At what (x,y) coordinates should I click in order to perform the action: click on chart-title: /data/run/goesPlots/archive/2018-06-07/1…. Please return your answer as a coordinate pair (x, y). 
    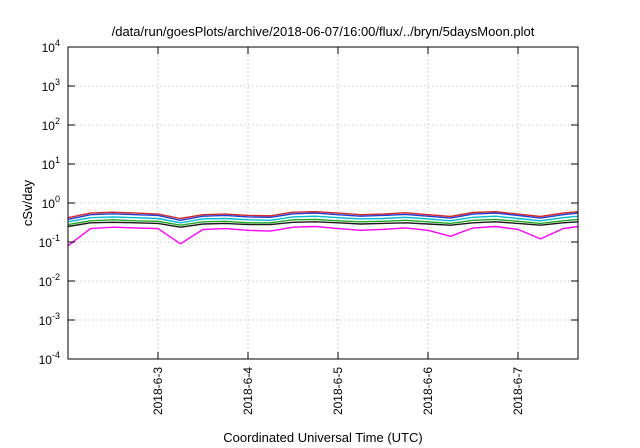
    Looking at the image, I should click on (323, 31).